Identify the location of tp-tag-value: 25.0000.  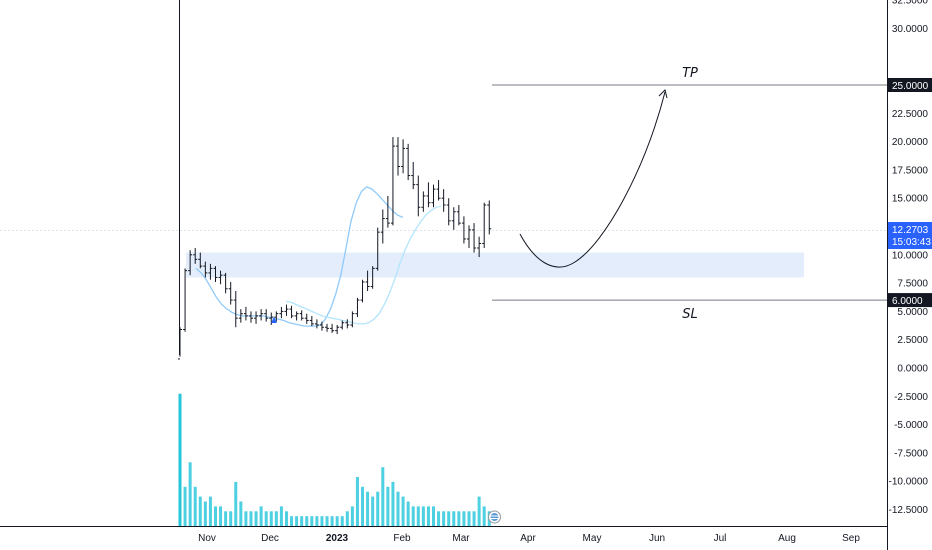
(910, 86).